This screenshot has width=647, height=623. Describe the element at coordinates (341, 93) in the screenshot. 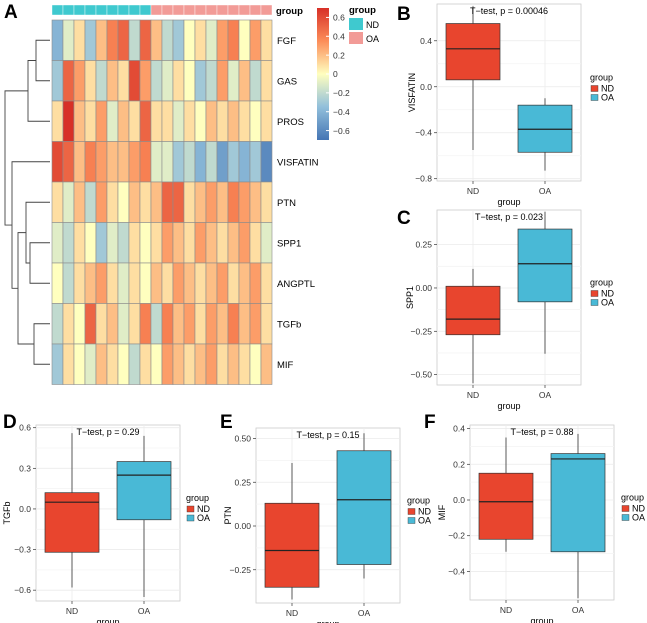

I see `colorbar-tick-label: −0.2` at that location.